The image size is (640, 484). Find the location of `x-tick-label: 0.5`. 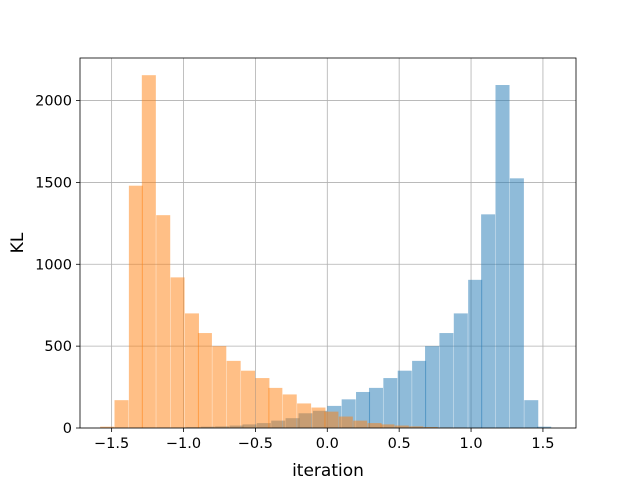

x-tick-label: 0.5 is located at coordinates (399, 444).